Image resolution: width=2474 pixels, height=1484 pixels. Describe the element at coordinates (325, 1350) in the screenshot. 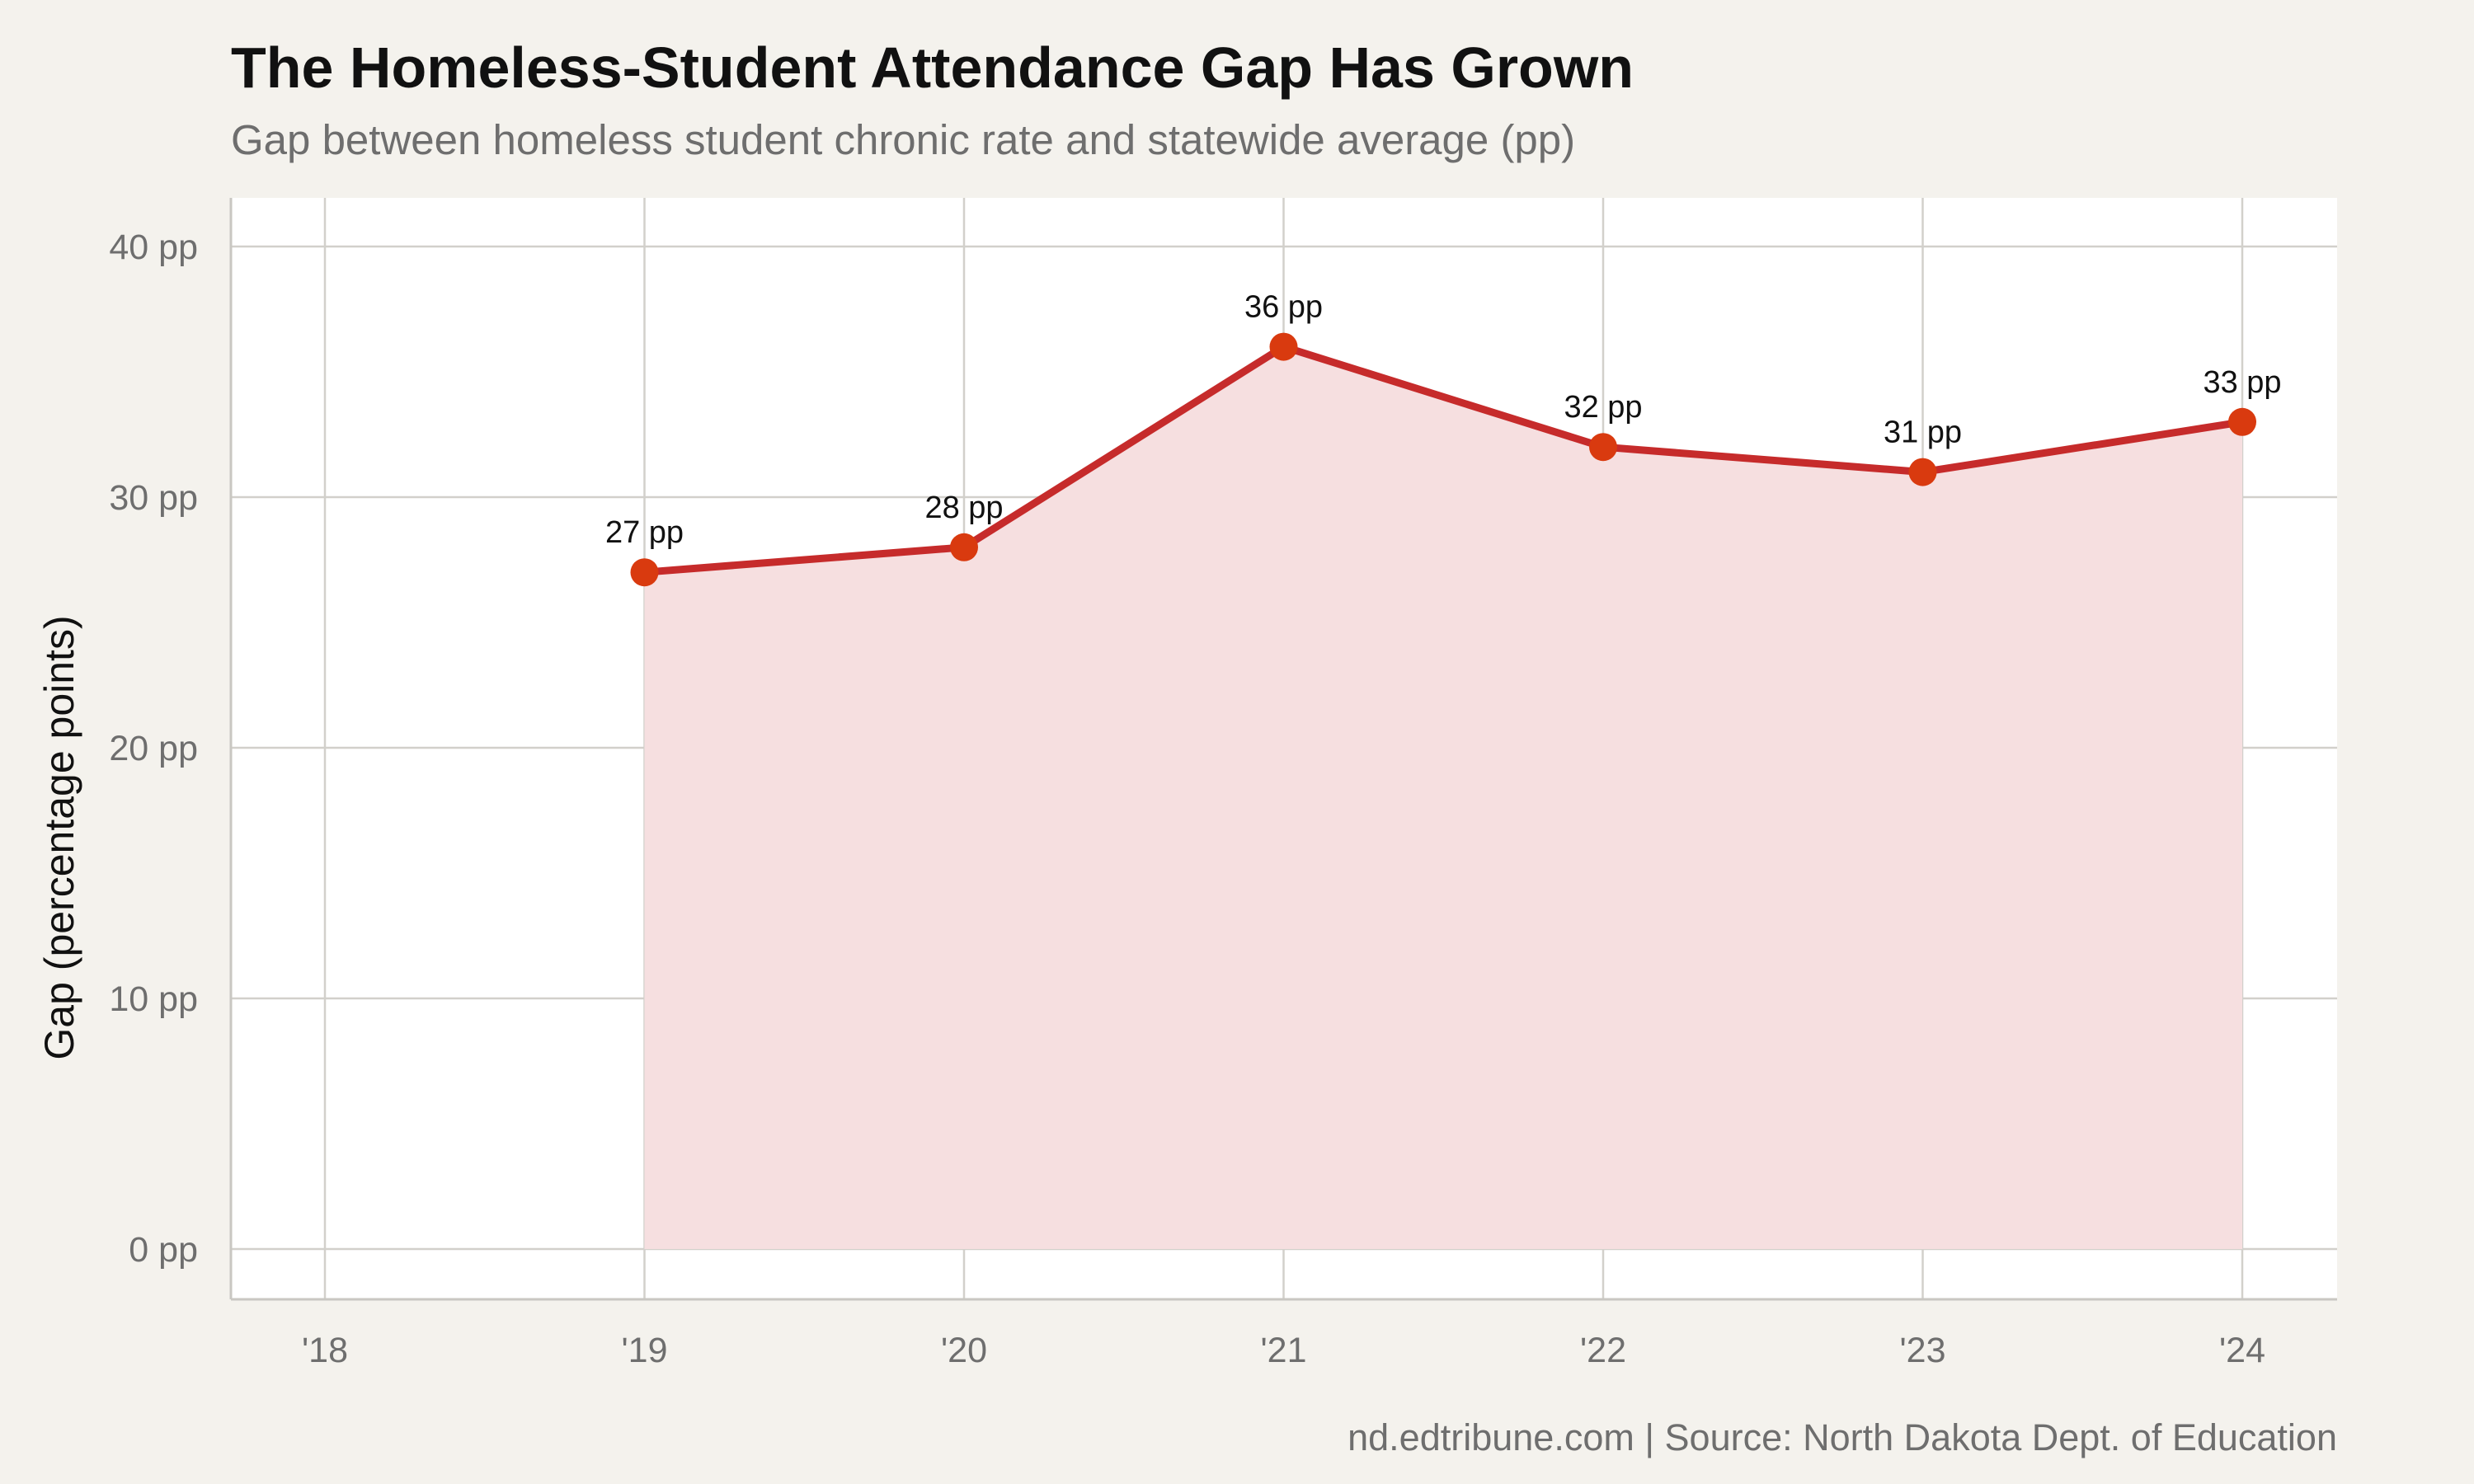

I see `x-tick-label: '18` at that location.